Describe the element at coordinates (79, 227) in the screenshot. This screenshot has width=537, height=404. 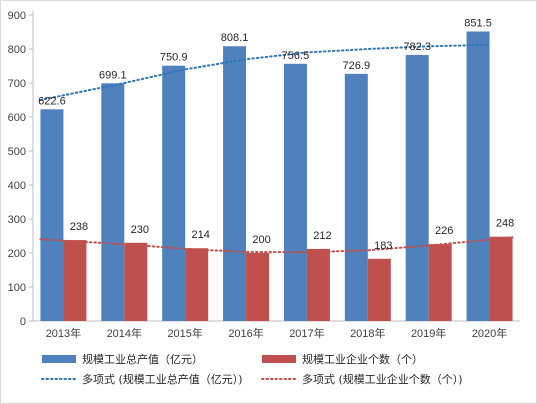
I see `data-label-enterprise-count: 238` at that location.